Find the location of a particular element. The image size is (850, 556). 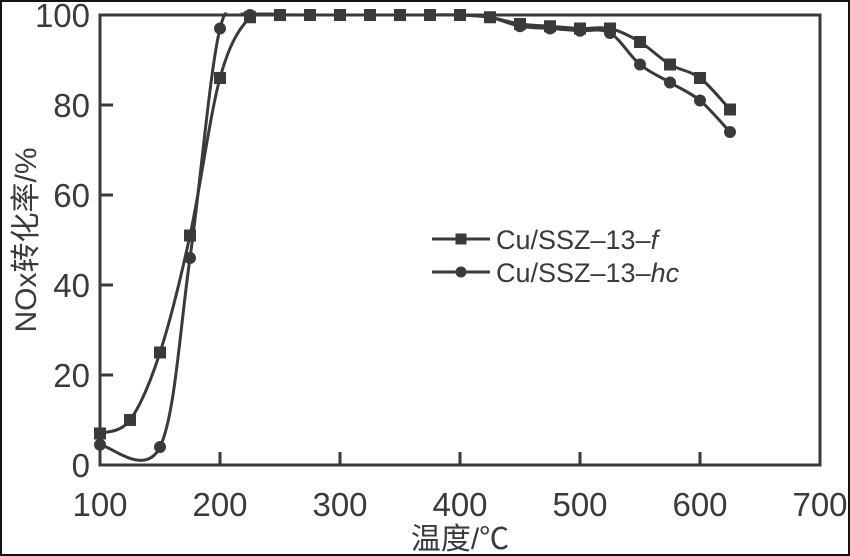

y-tick-label: 100 is located at coordinates (62, 18).